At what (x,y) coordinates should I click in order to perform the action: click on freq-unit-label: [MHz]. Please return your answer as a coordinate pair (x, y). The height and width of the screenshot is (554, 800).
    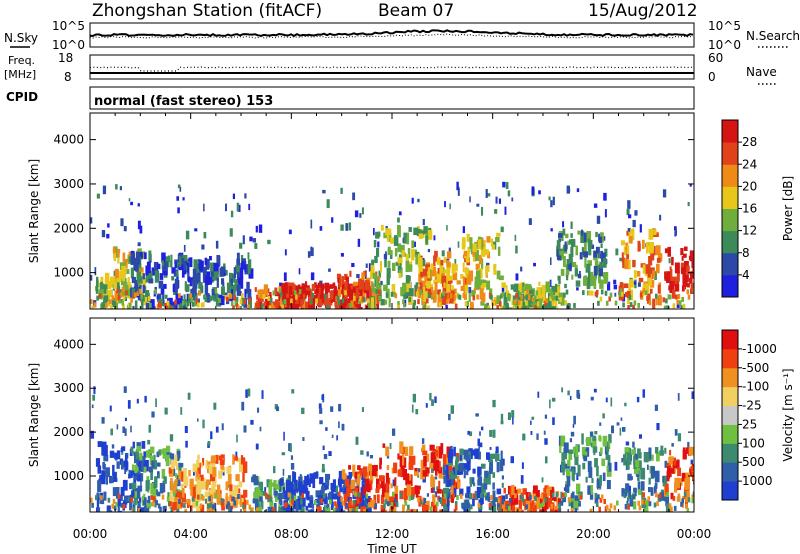
    Looking at the image, I should click on (20, 74).